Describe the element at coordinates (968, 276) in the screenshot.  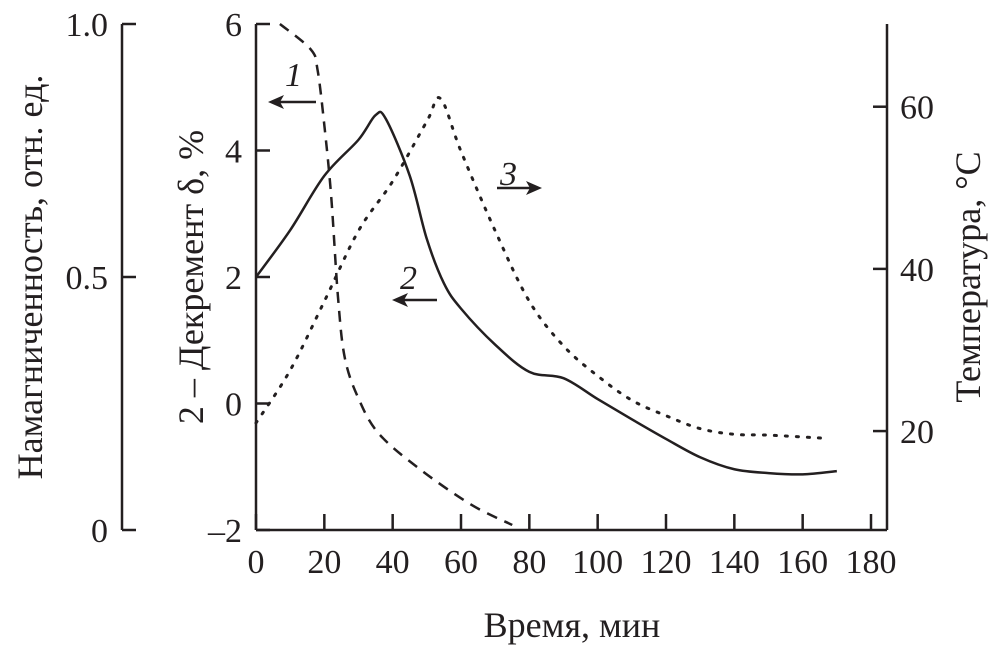
I see `temperature-axis-title: Температура, °C` at that location.